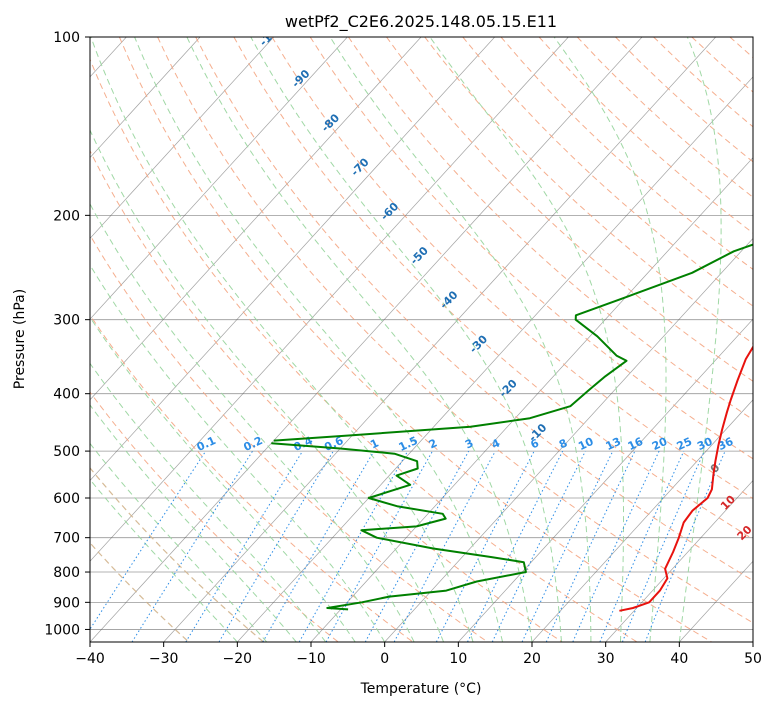 This screenshot has height=708, width=775. Describe the element at coordinates (300, 78) in the screenshot. I see `adiabat-label: -90` at that location.